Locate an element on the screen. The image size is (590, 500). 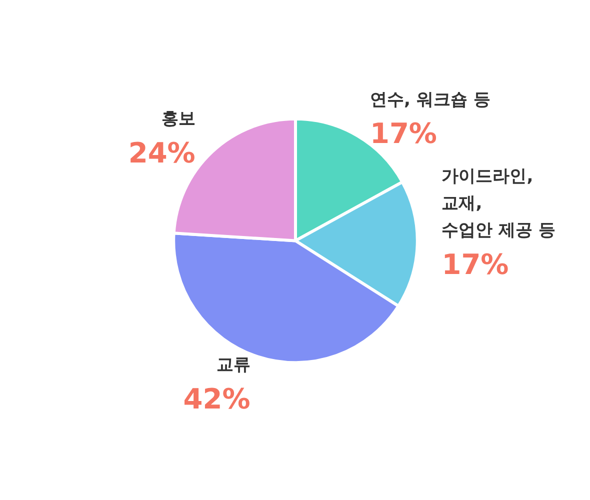
data-label: 24% is located at coordinates (162, 153).